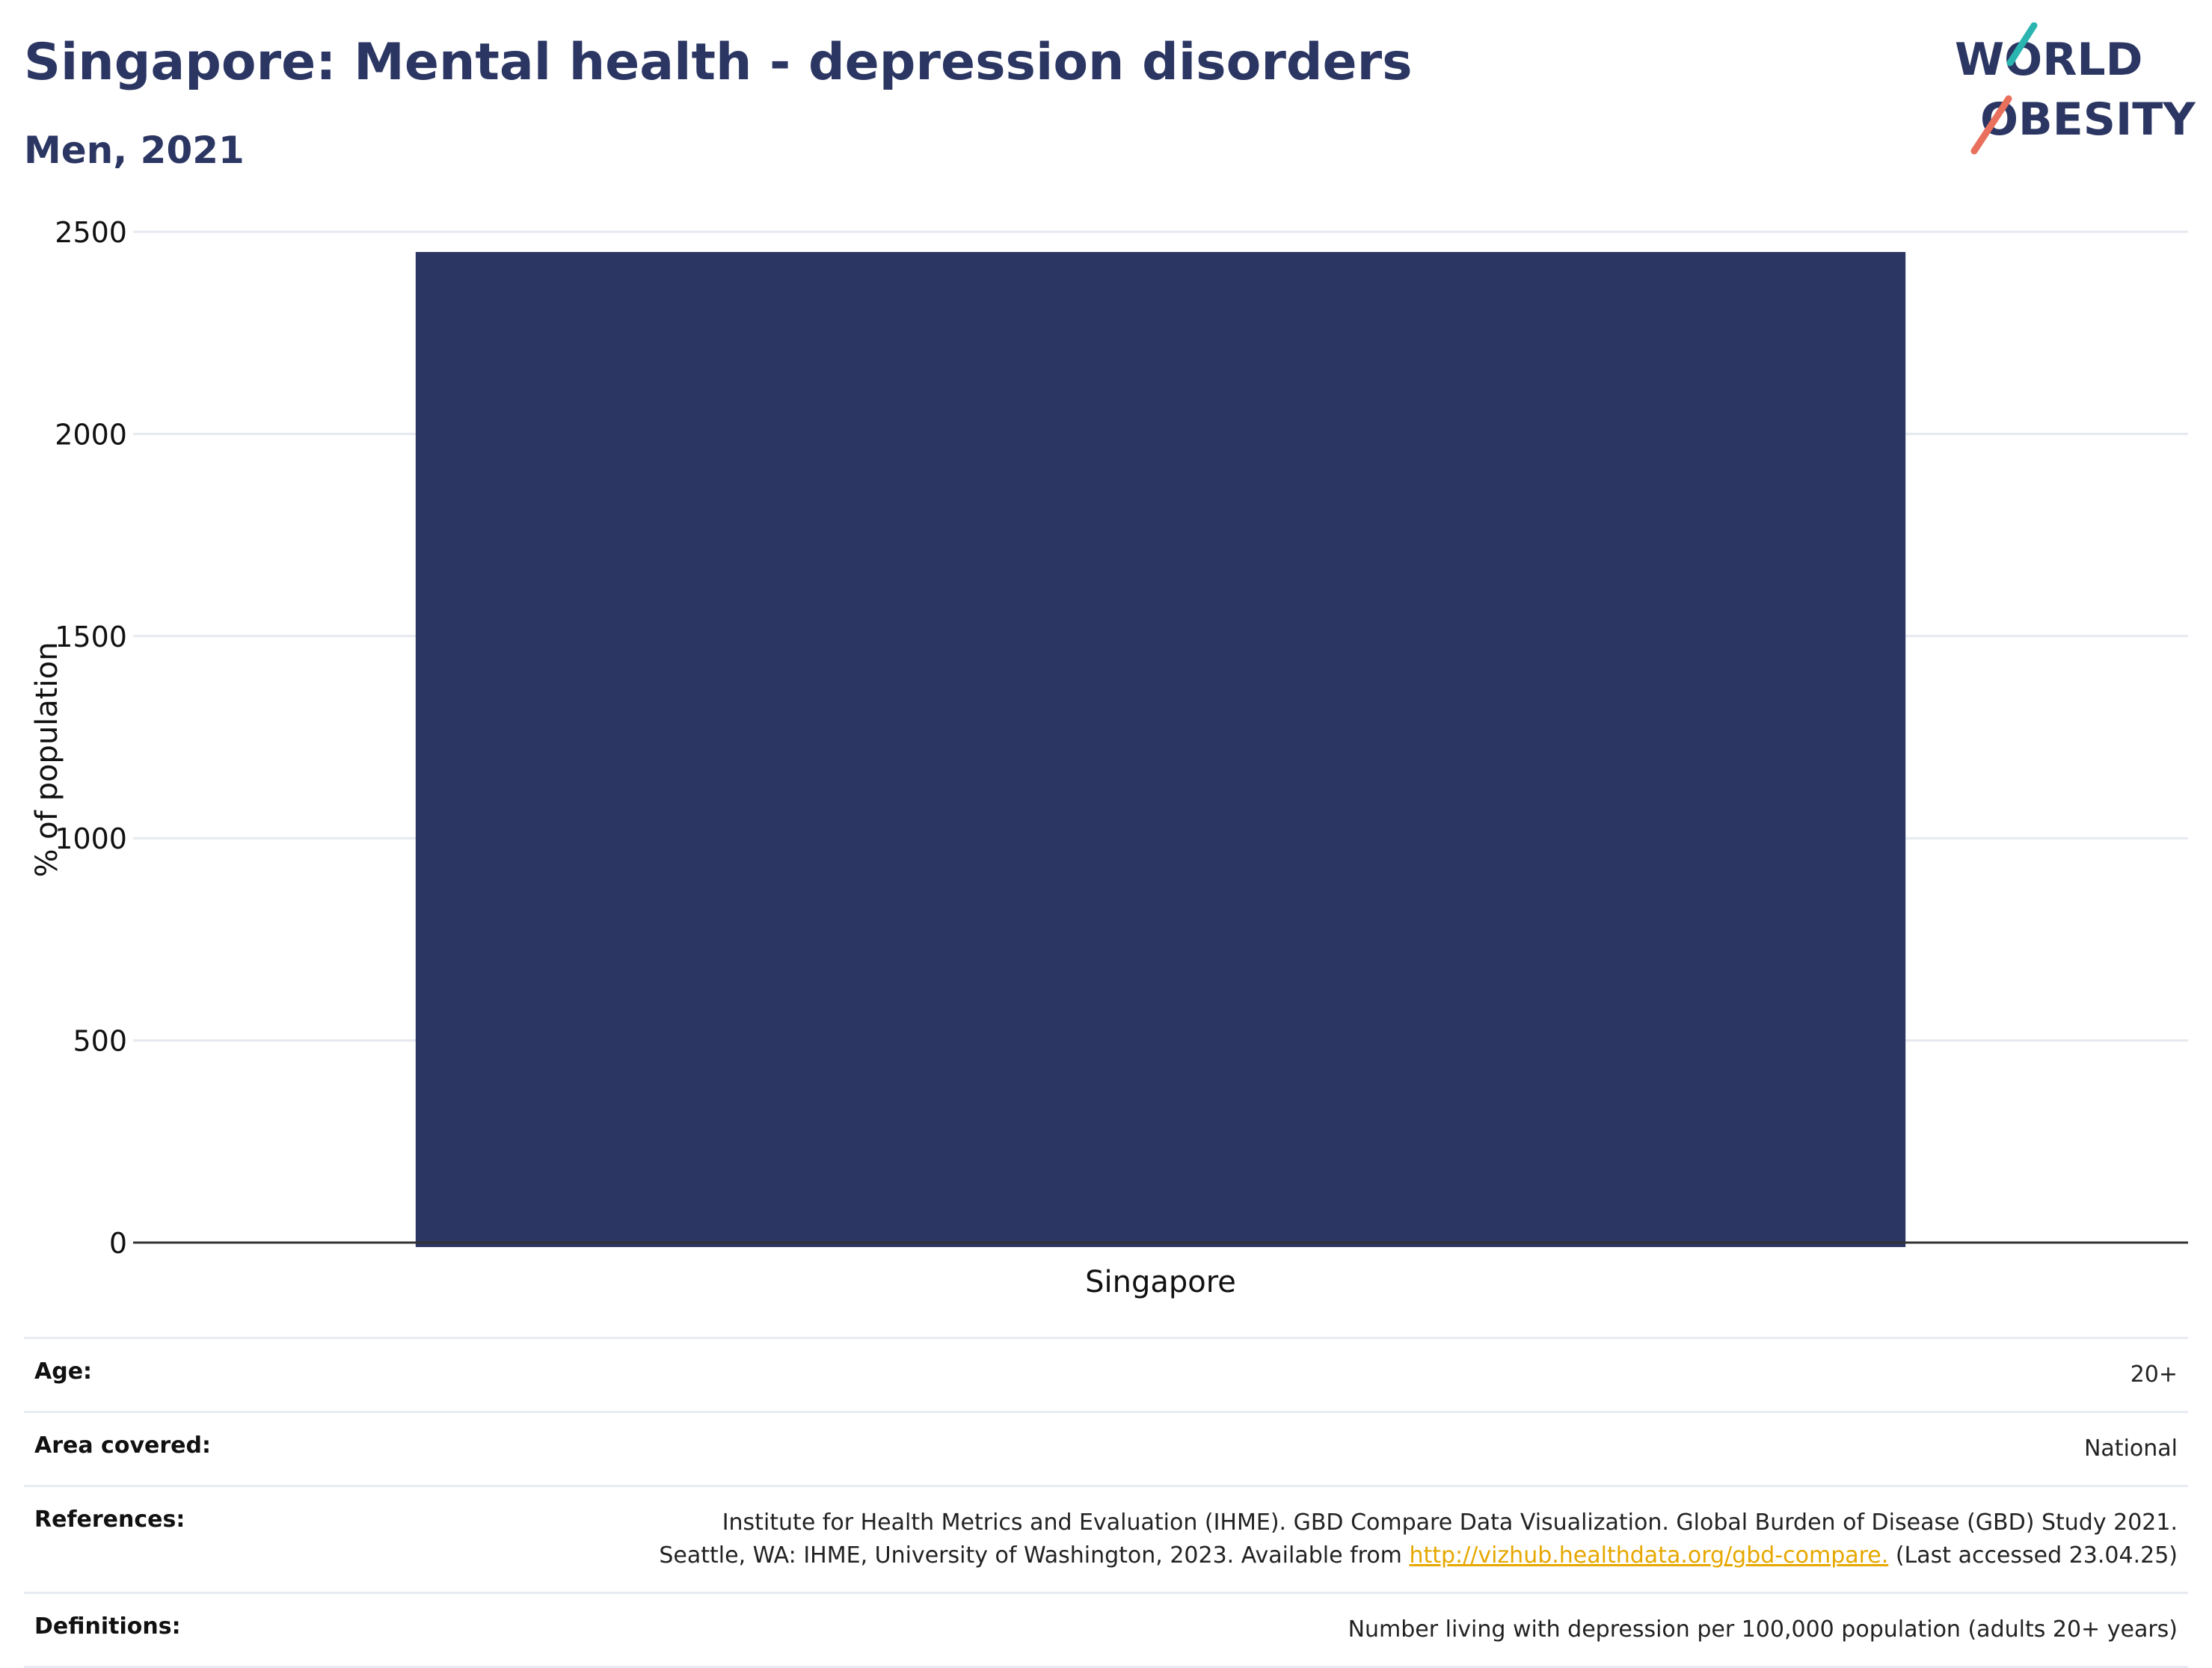  I want to click on y-tick-label: 0, so click(118, 1243).